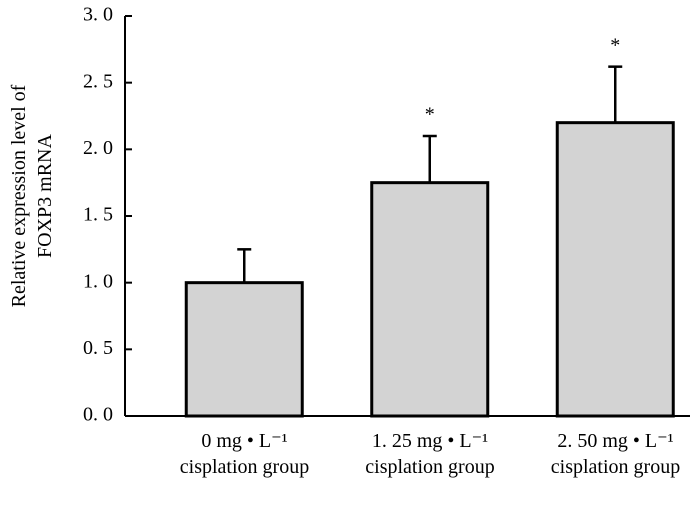  Describe the element at coordinates (32, 196) in the screenshot. I see `y-axis-label: Relative expression level of FOXP3 mRNA` at that location.